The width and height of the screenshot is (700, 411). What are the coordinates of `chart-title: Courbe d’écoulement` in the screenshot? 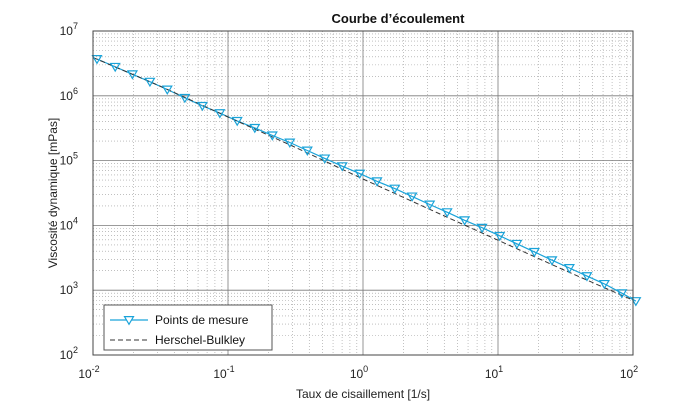 It's located at (399, 18).